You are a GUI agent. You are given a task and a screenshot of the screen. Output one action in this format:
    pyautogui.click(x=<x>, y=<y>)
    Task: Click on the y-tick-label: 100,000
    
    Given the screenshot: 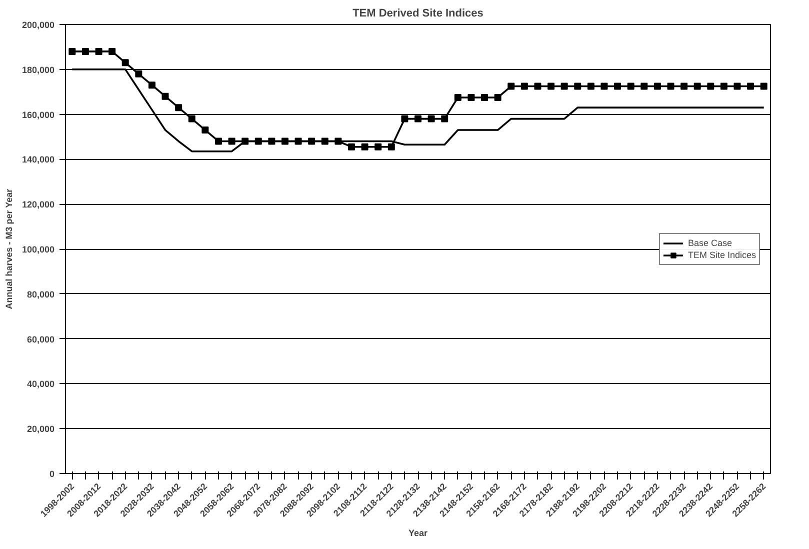 What is the action you would take?
    pyautogui.click(x=38, y=249)
    